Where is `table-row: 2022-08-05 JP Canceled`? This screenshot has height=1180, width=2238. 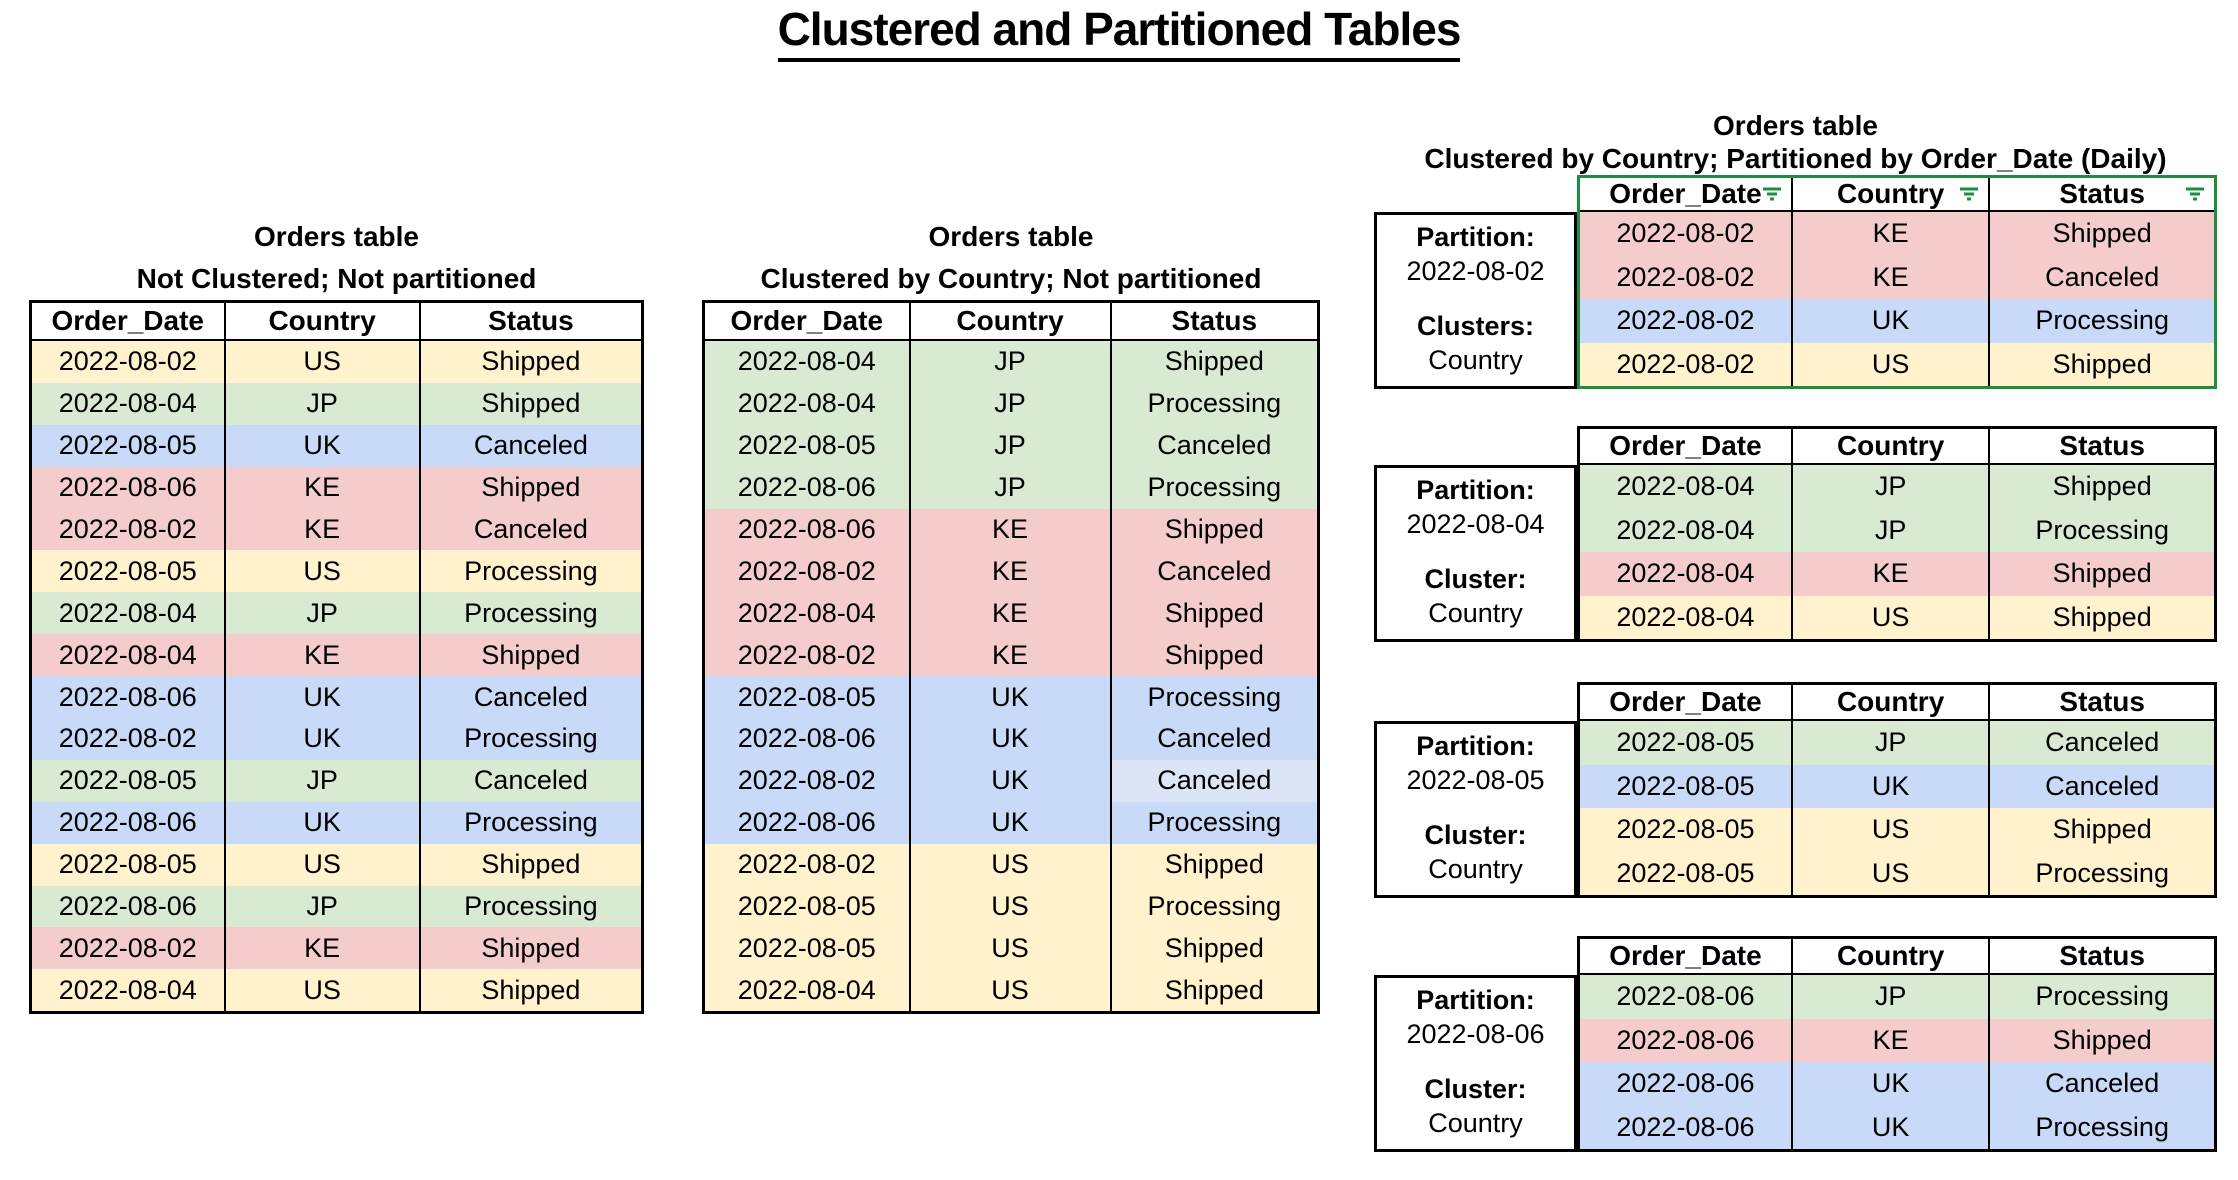
table-row: 2022-08-05 JP Canceled is located at coordinates (1011, 445).